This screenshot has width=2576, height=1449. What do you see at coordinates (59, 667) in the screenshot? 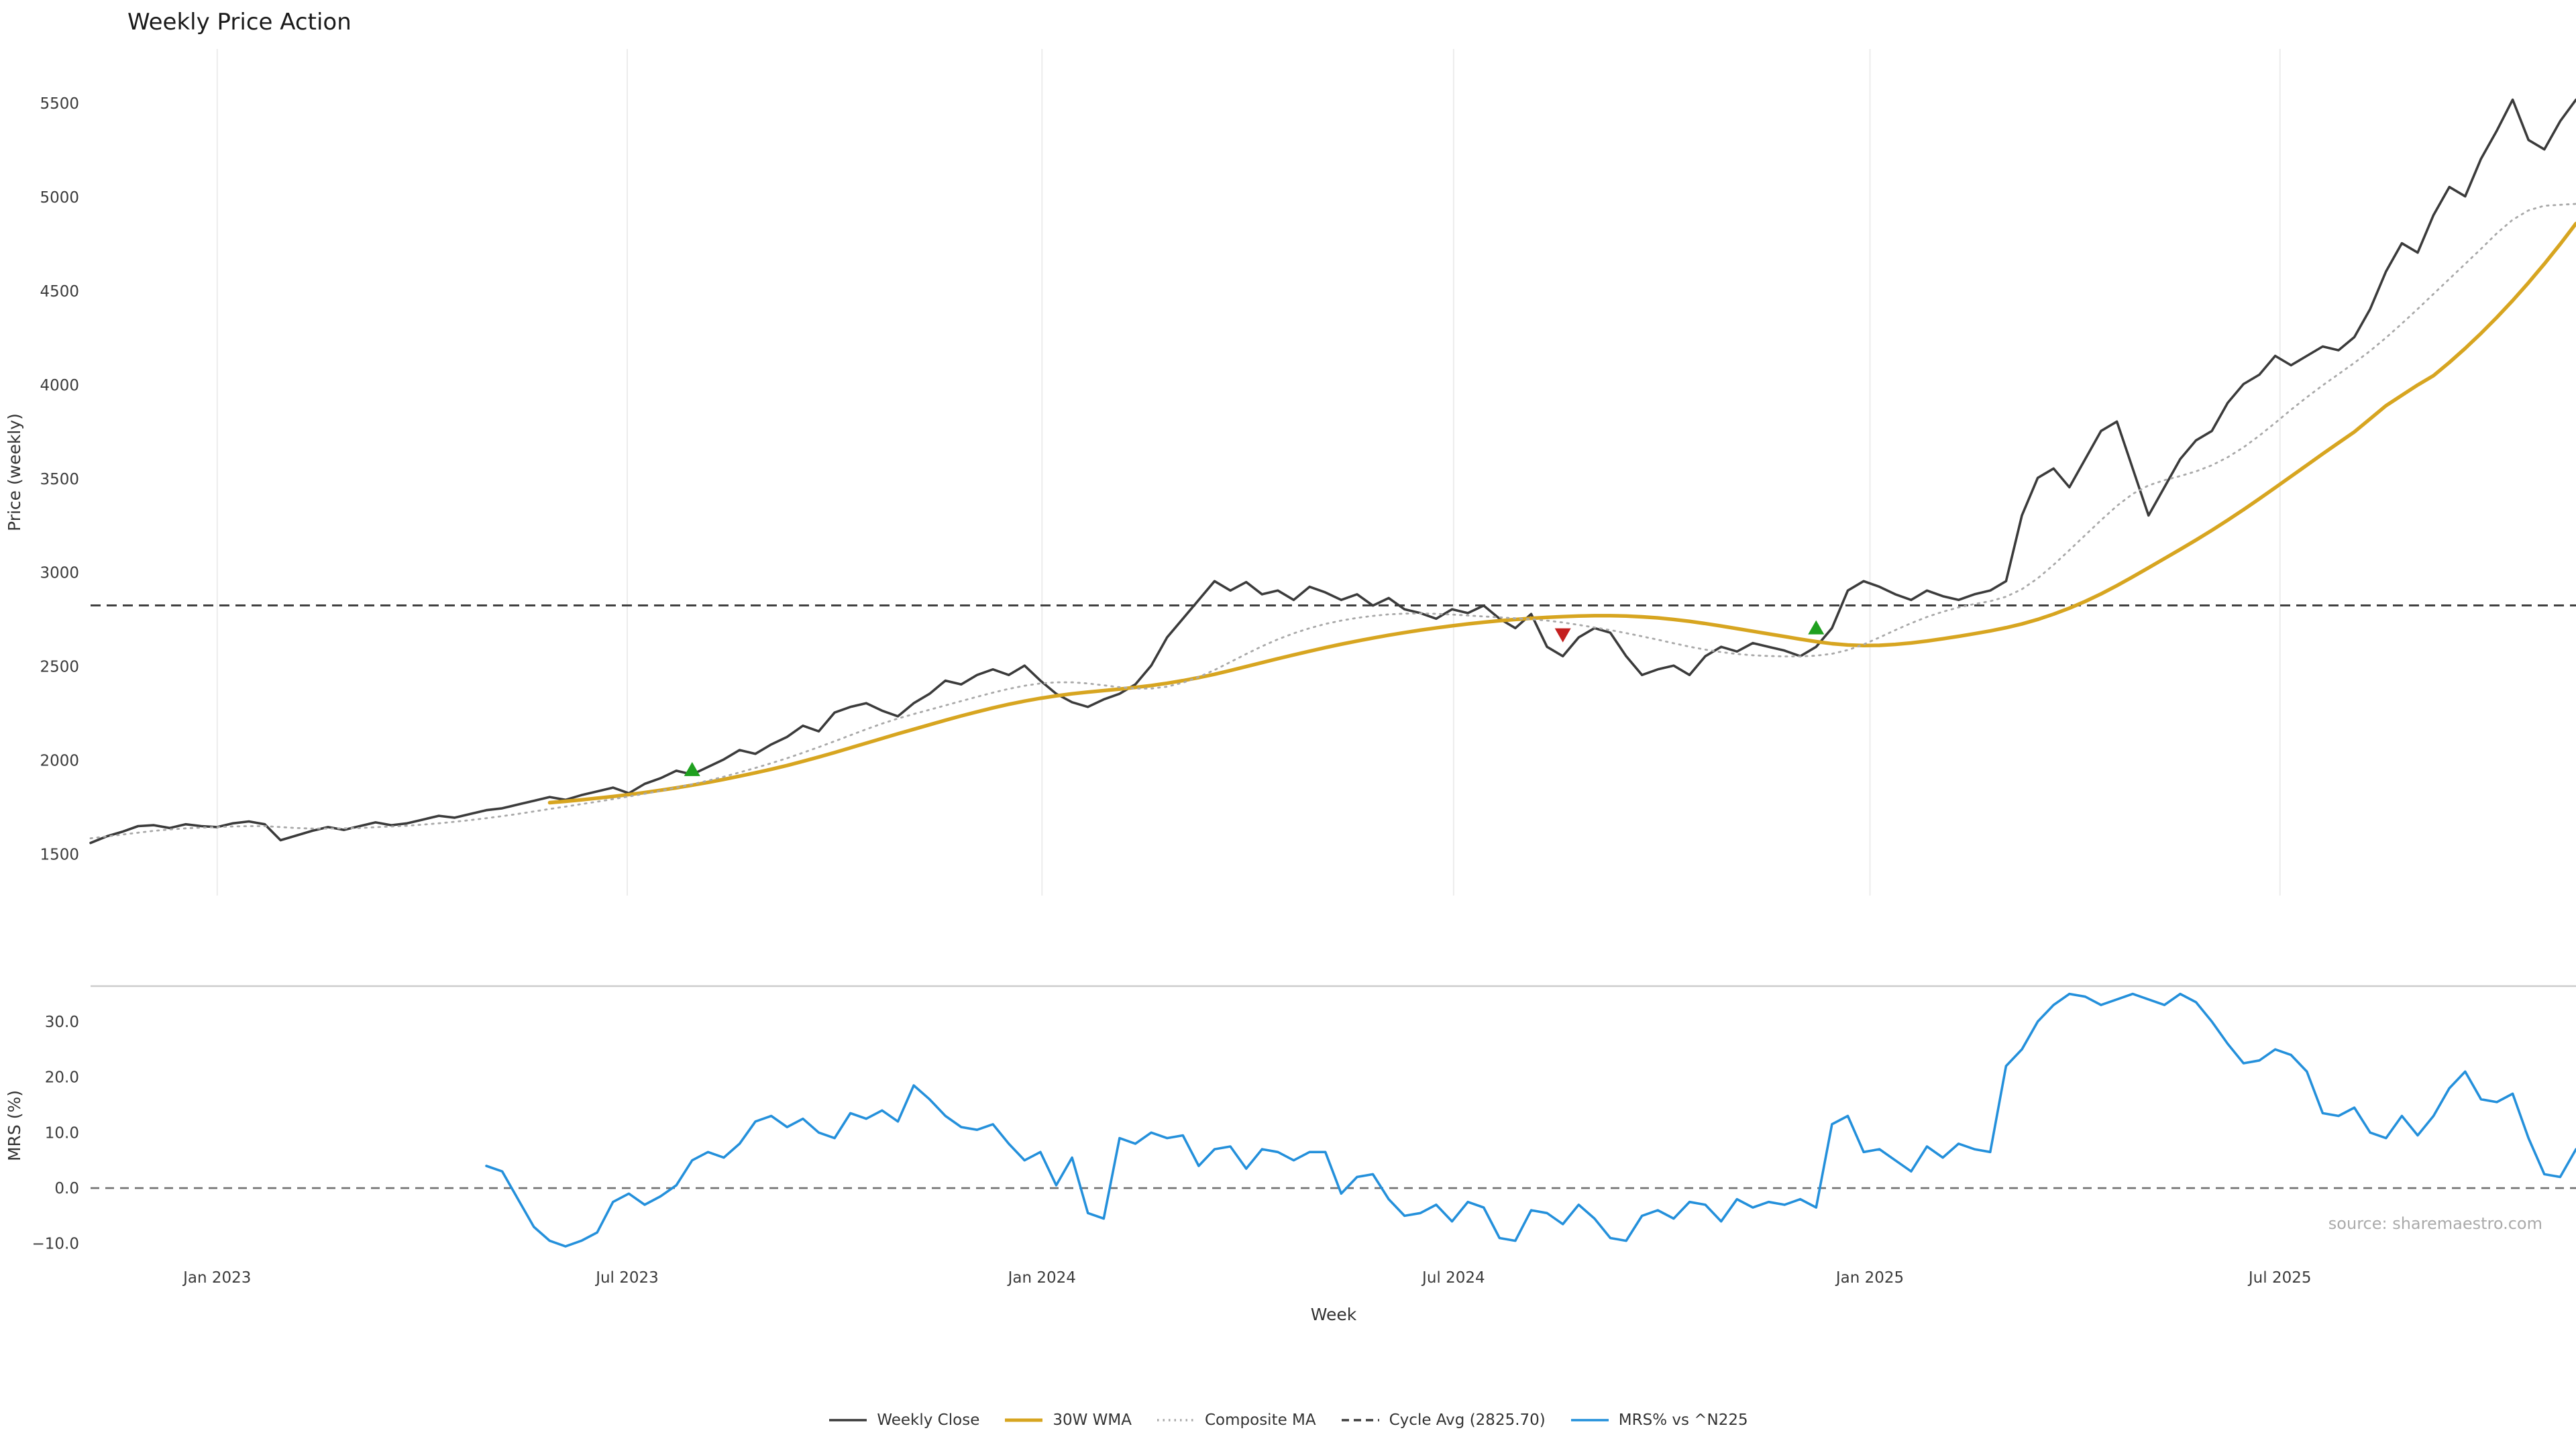
I see `price-ytick-label: 2500` at bounding box center [59, 667].